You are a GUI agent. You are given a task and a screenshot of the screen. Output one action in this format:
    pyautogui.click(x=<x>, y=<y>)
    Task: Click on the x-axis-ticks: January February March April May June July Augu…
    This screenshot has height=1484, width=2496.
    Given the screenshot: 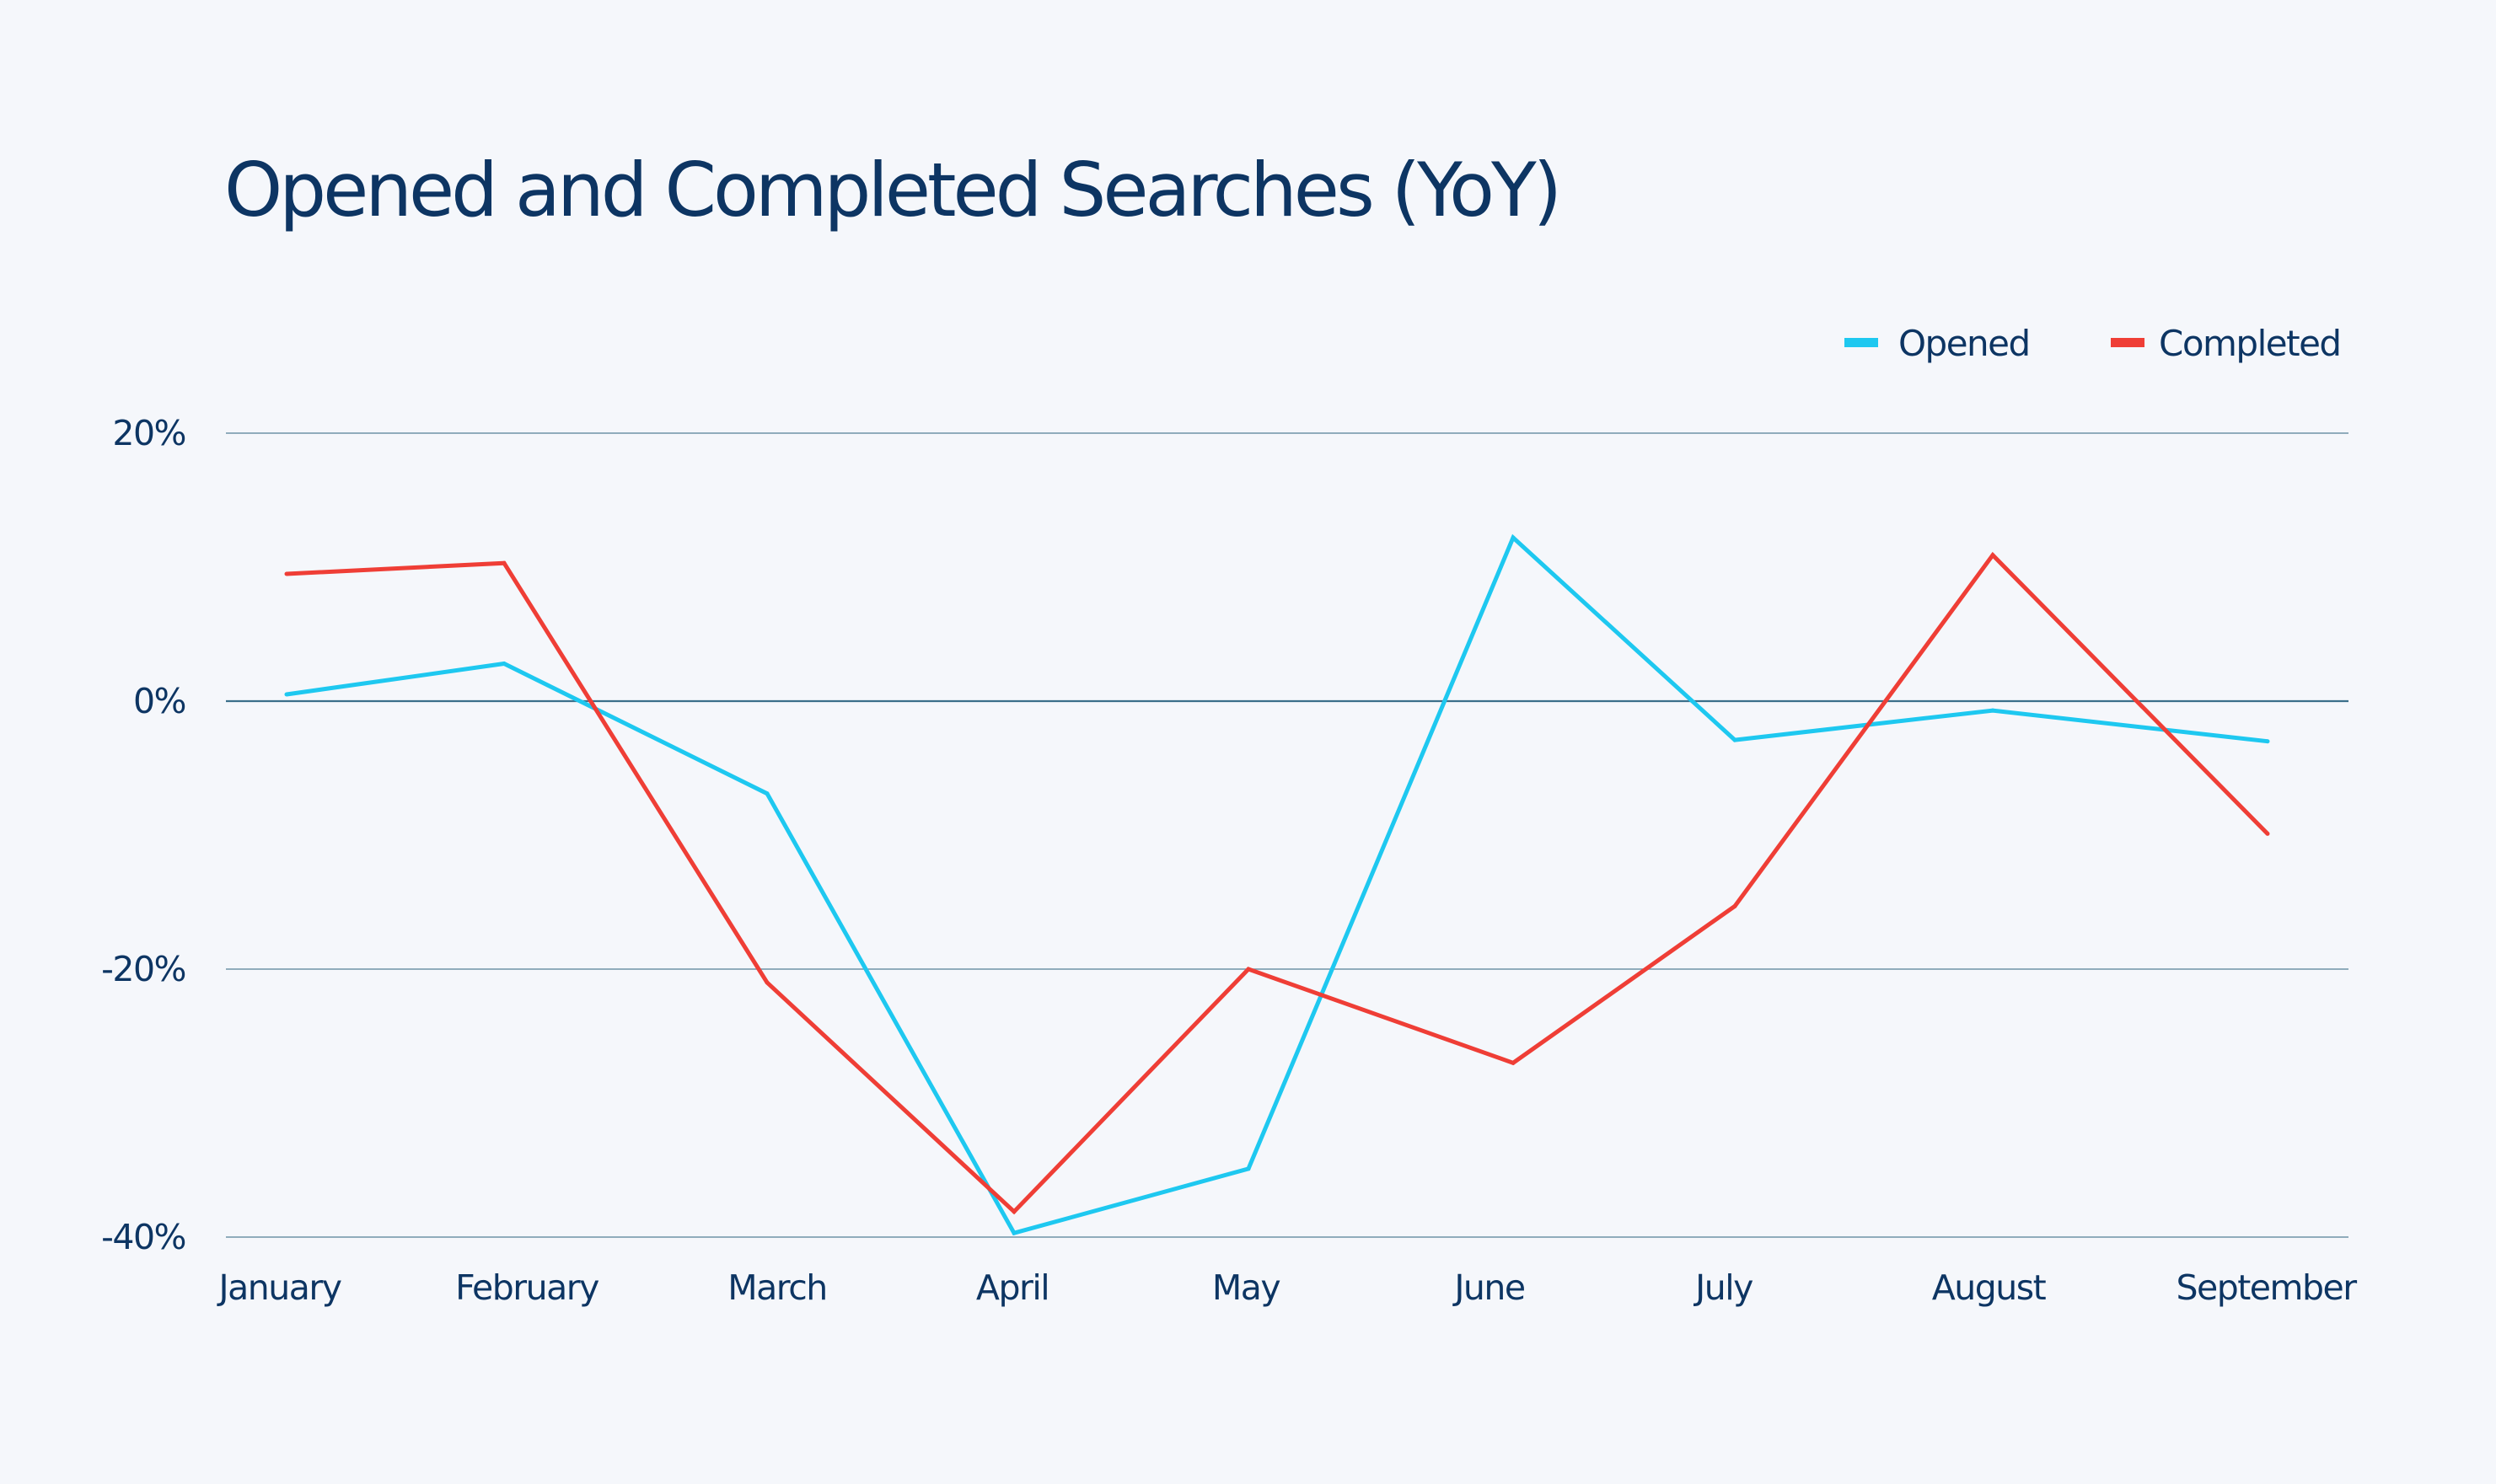 What is the action you would take?
    pyautogui.click(x=1288, y=1287)
    